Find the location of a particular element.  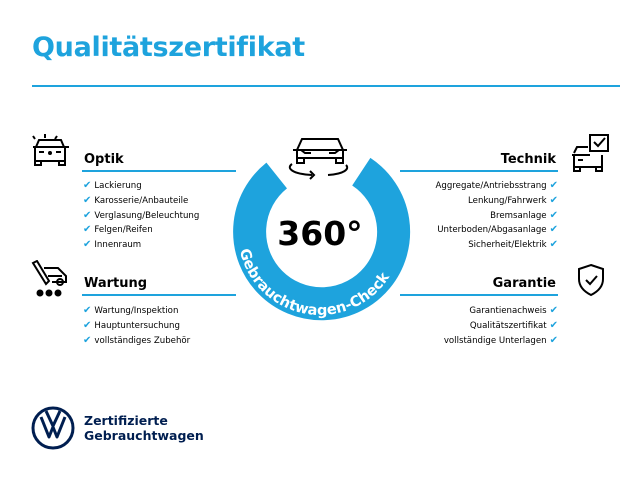

list-item: ✔ vollständiges Zubehör is located at coordinates (137, 340).